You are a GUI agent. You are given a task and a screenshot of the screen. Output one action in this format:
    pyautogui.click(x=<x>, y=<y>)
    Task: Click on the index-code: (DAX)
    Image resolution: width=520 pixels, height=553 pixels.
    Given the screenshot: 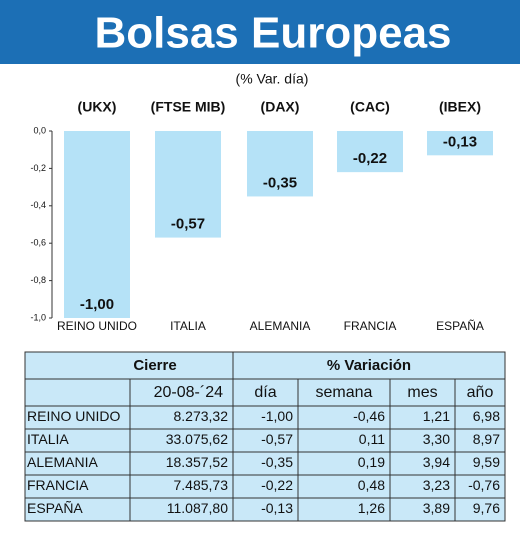 What is the action you would take?
    pyautogui.click(x=280, y=107)
    